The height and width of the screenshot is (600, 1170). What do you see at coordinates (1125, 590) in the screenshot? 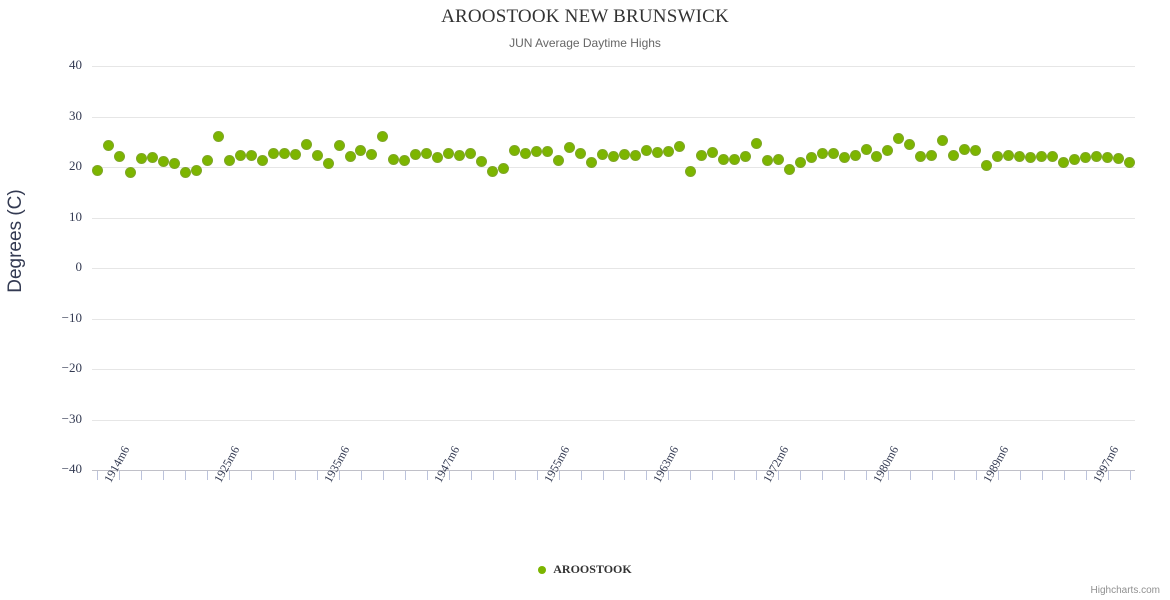
I see `credits-link: Highcharts.com` at bounding box center [1125, 590].